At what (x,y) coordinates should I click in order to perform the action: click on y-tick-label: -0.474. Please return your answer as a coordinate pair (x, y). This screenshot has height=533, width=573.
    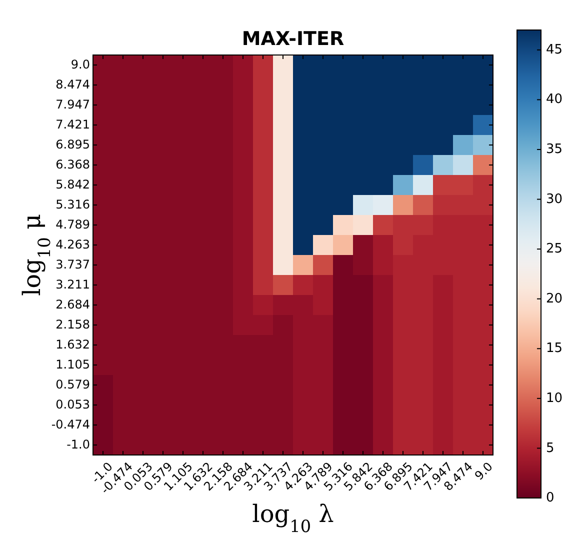
    Looking at the image, I should click on (70, 424).